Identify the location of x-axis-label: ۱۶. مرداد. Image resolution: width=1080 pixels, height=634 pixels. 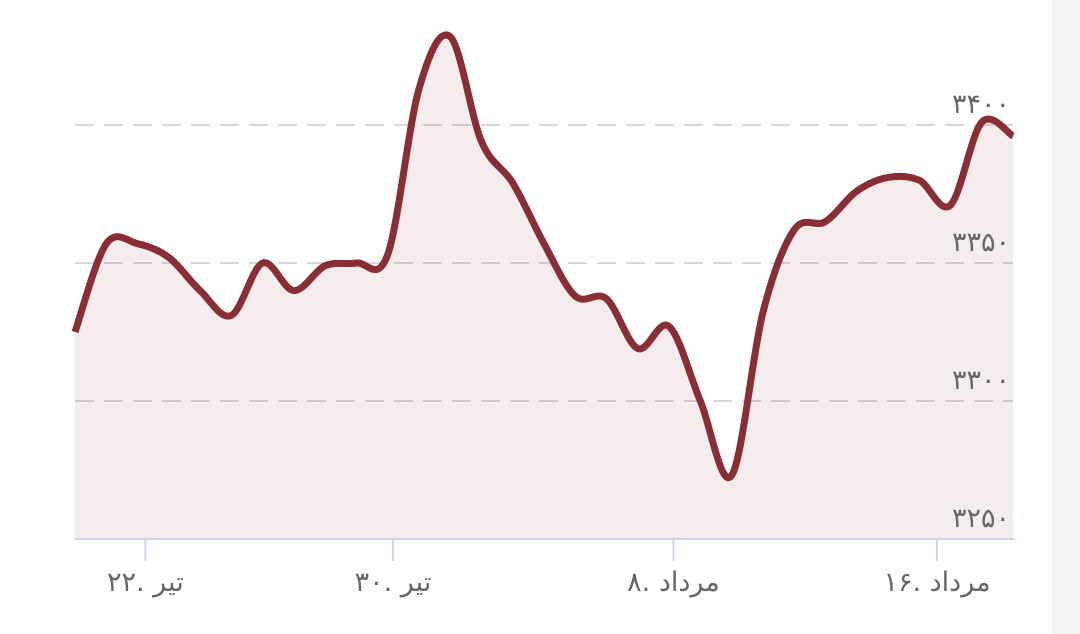
(937, 582).